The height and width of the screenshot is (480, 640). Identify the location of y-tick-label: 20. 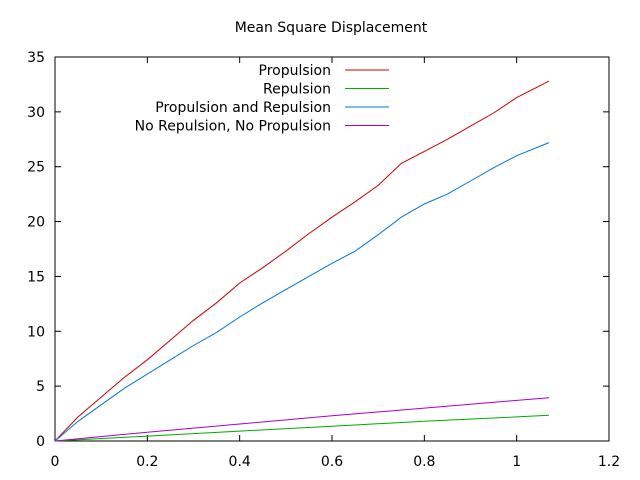
(36, 223).